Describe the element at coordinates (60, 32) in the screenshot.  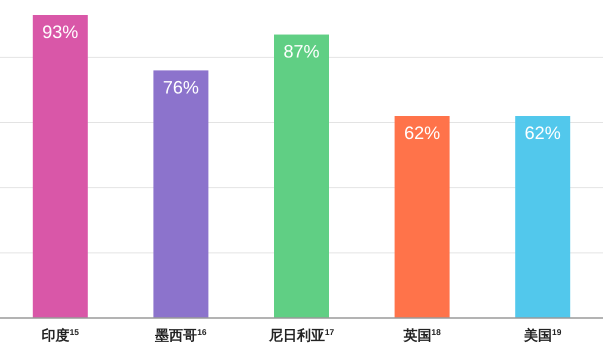
I see `data-label: 93%` at that location.